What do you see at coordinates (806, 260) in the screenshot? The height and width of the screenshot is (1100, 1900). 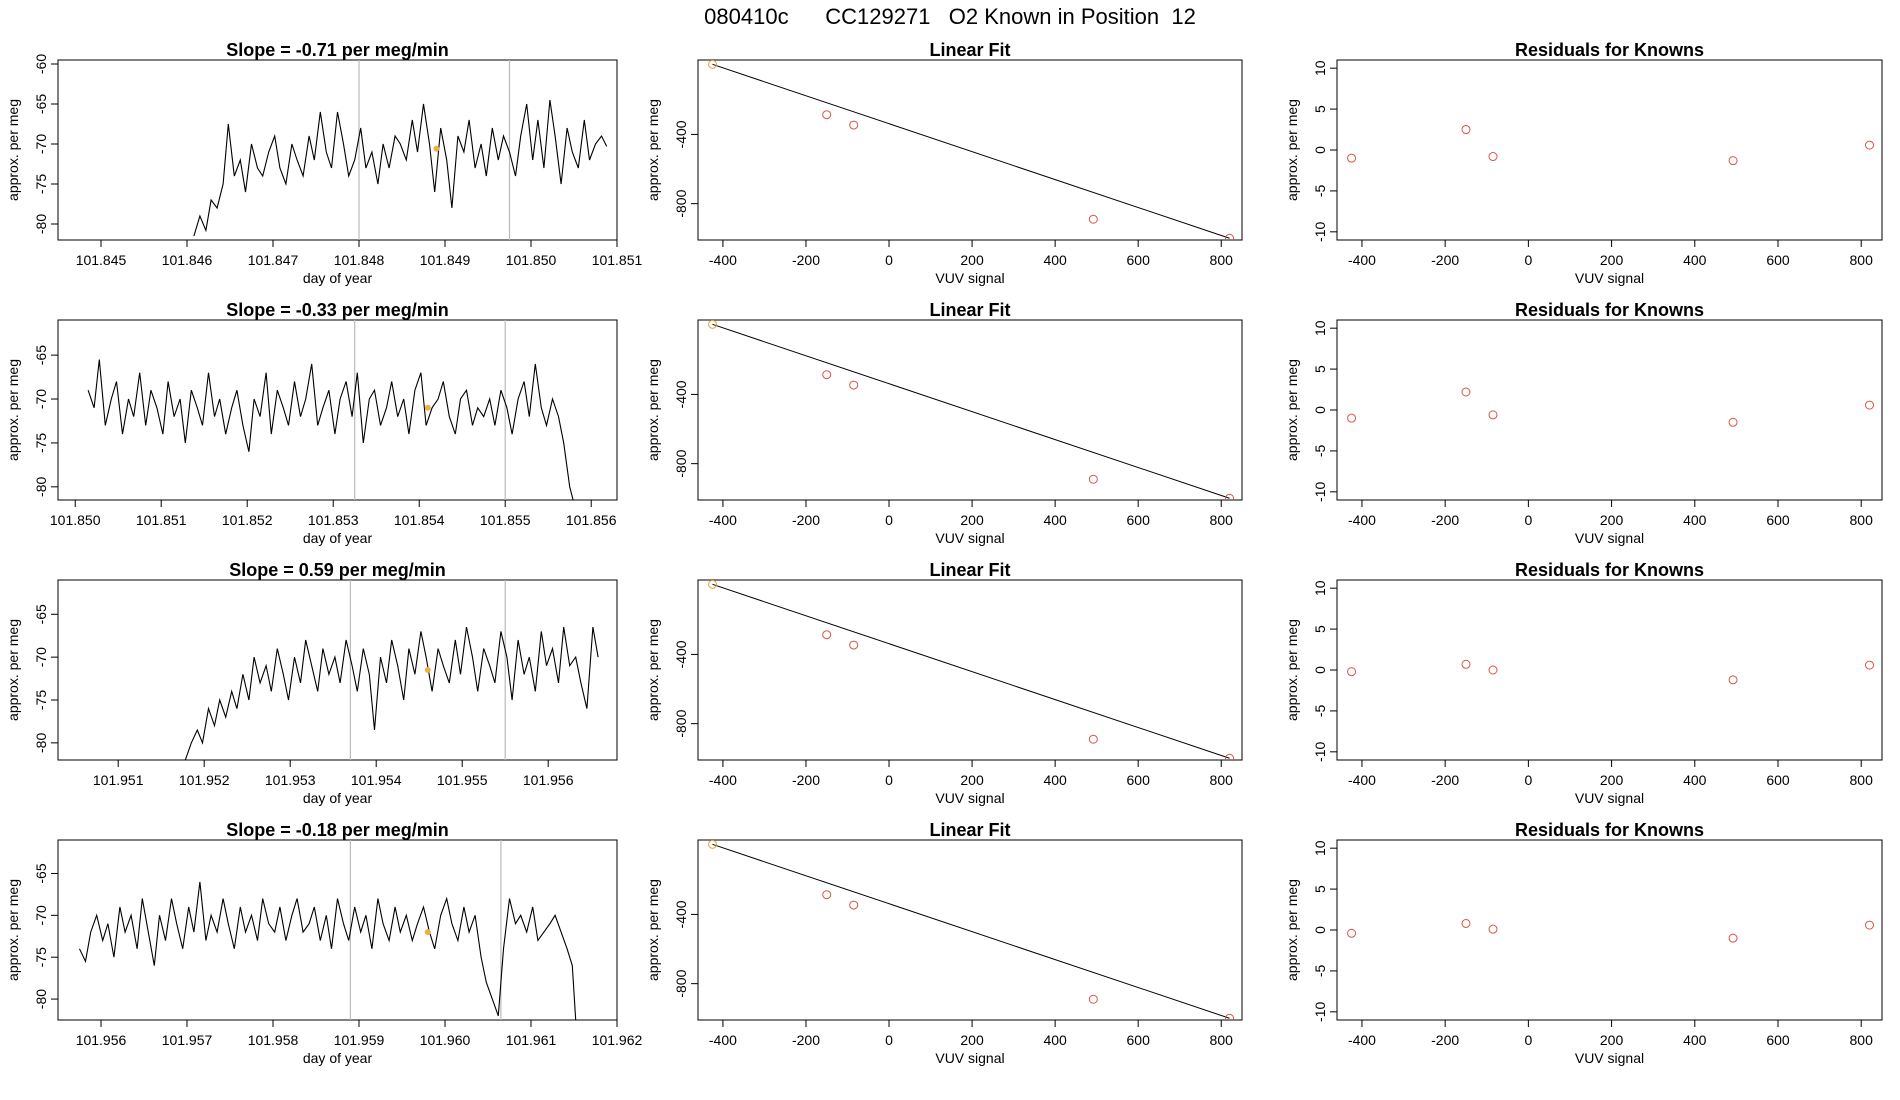 I see `linear-fit-1-x-tick-label: -200` at bounding box center [806, 260].